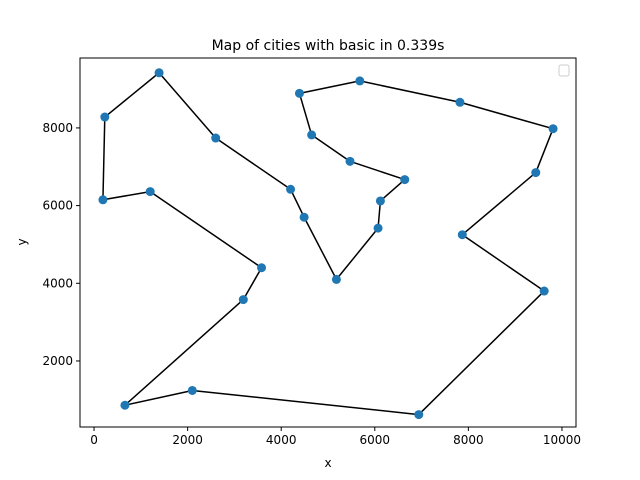  I want to click on x-tick-label: 4000, so click(281, 440).